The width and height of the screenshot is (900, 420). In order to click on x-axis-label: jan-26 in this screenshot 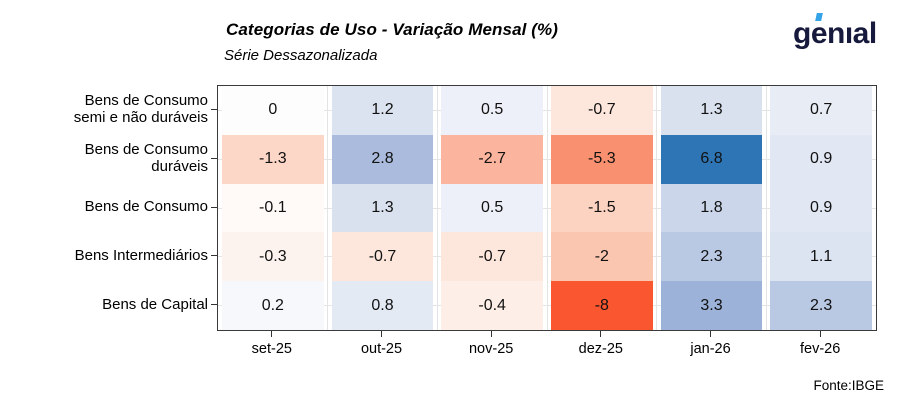, I will do `click(710, 349)`.